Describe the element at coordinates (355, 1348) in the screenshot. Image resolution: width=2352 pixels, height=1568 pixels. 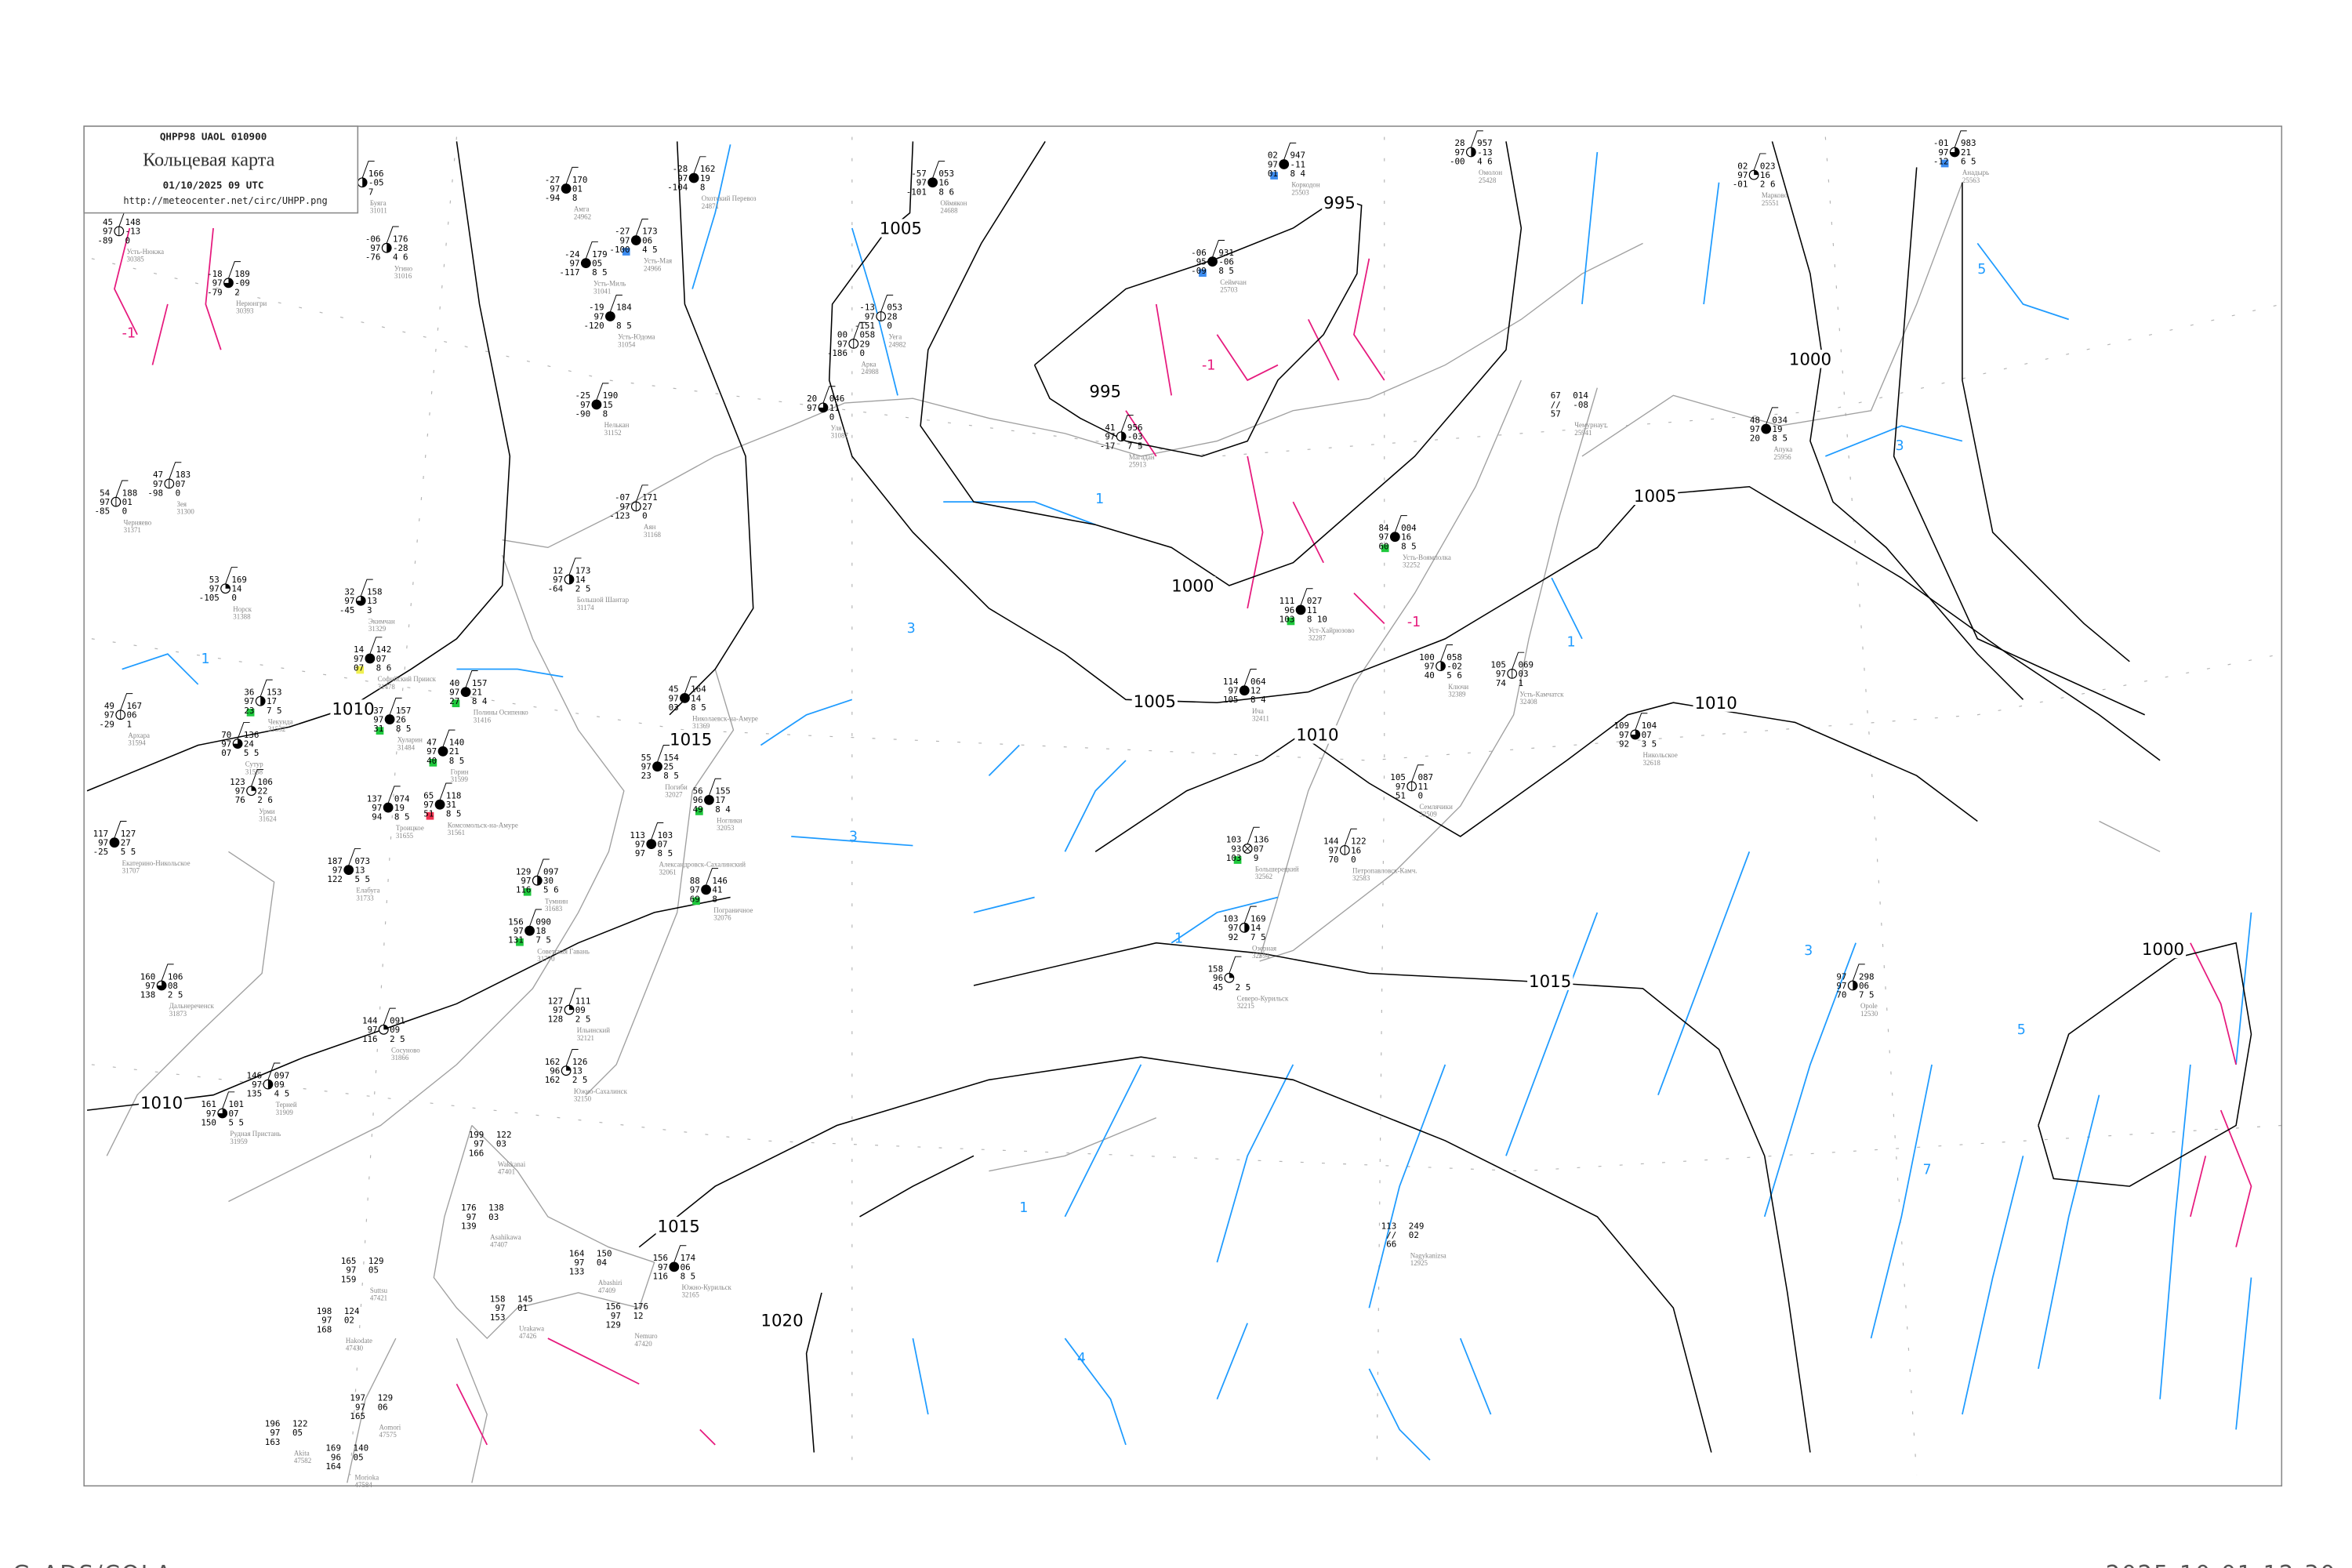
I see `station-id: 47430` at that location.